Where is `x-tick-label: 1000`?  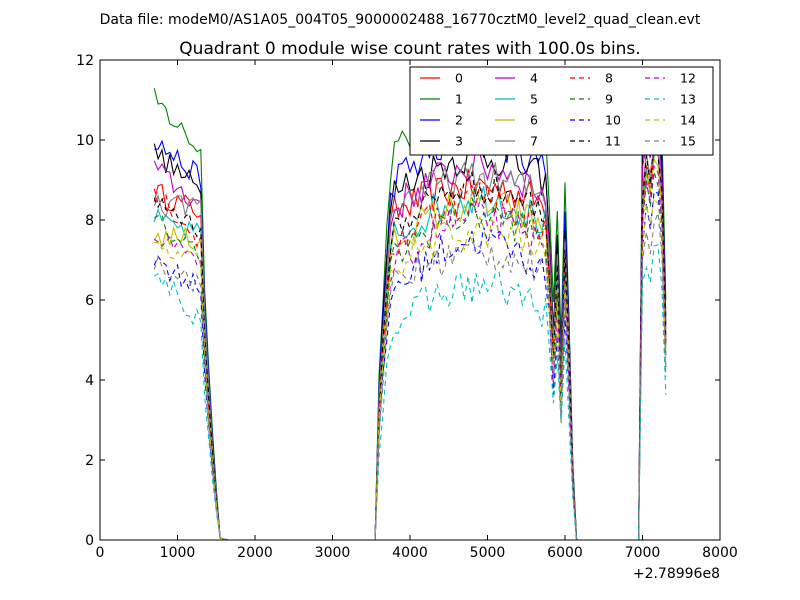
x-tick-label: 1000 is located at coordinates (178, 553).